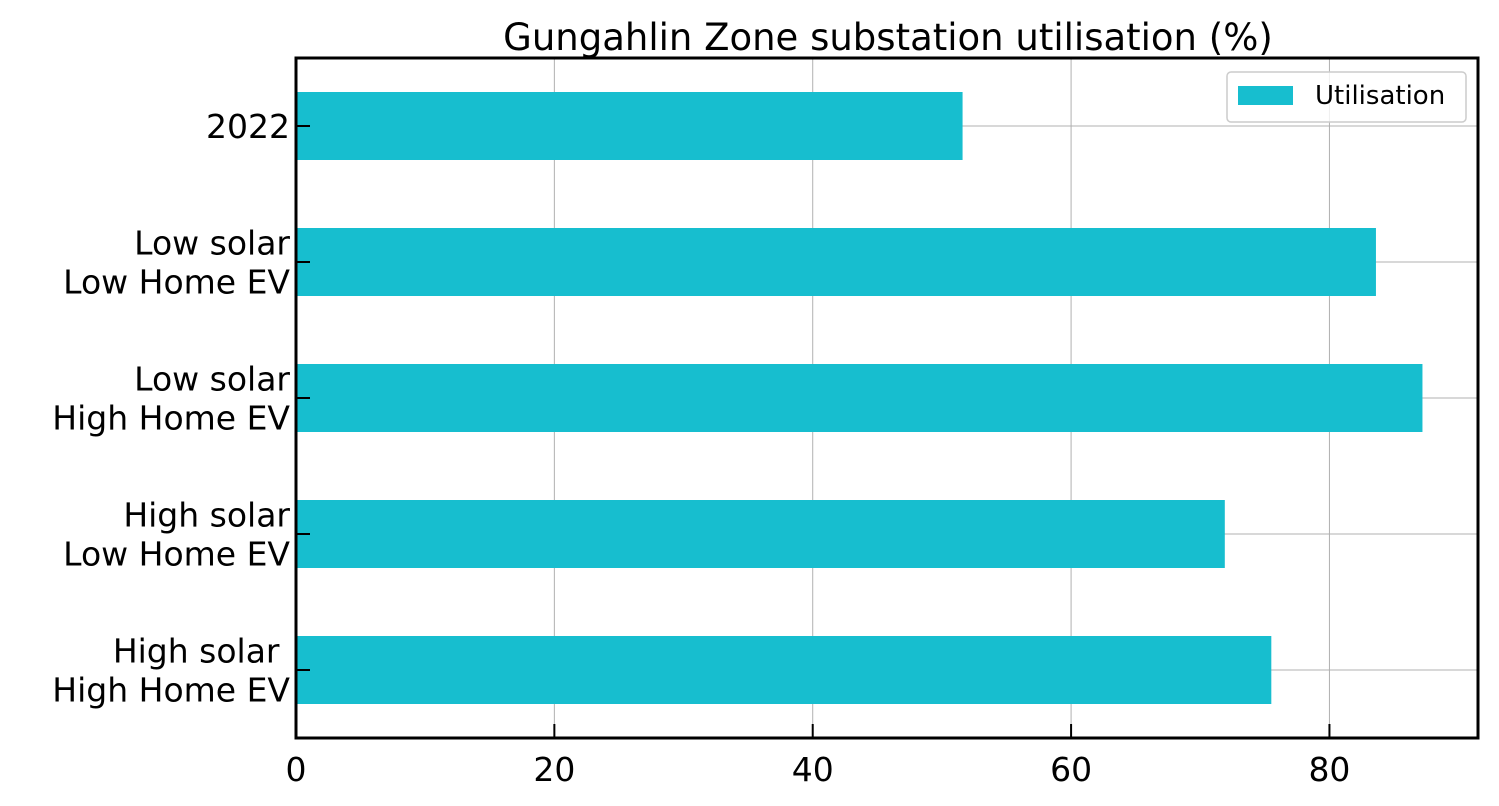 Image resolution: width=1499 pixels, height=806 pixels. Describe the element at coordinates (296, 769) in the screenshot. I see `x-tick-label: 0` at that location.